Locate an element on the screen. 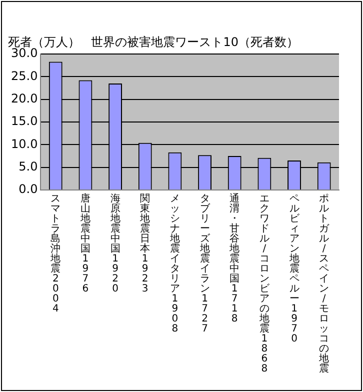  category-label: スマトラ島沖地震2004 is located at coordinates (55, 254).